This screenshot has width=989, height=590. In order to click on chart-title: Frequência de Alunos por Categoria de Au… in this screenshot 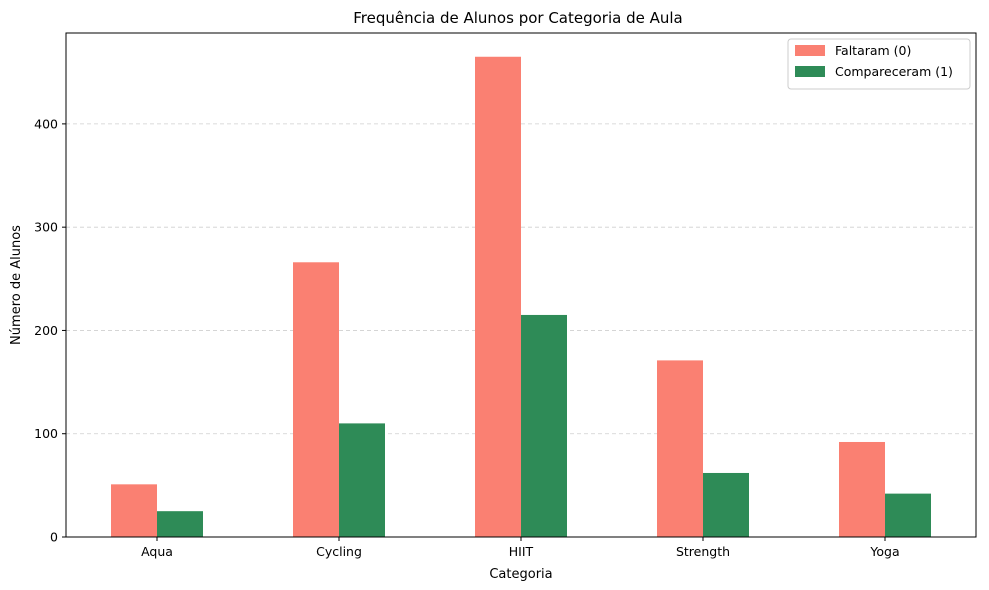, I will do `click(518, 18)`.